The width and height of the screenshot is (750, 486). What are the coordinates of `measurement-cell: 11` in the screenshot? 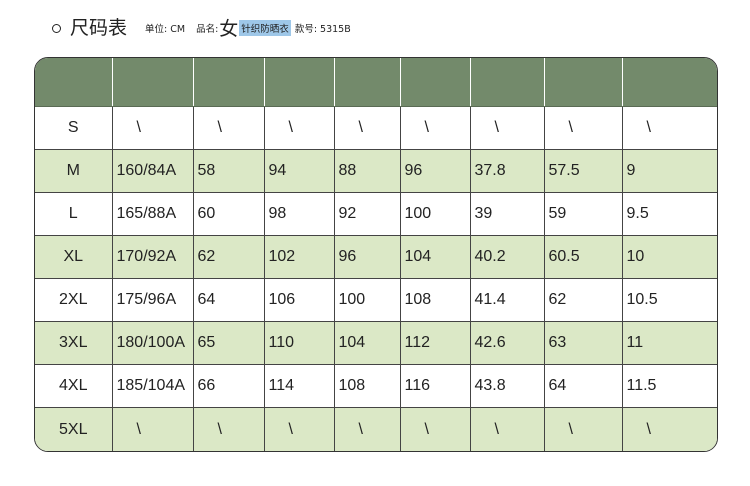 It's located at (669, 343).